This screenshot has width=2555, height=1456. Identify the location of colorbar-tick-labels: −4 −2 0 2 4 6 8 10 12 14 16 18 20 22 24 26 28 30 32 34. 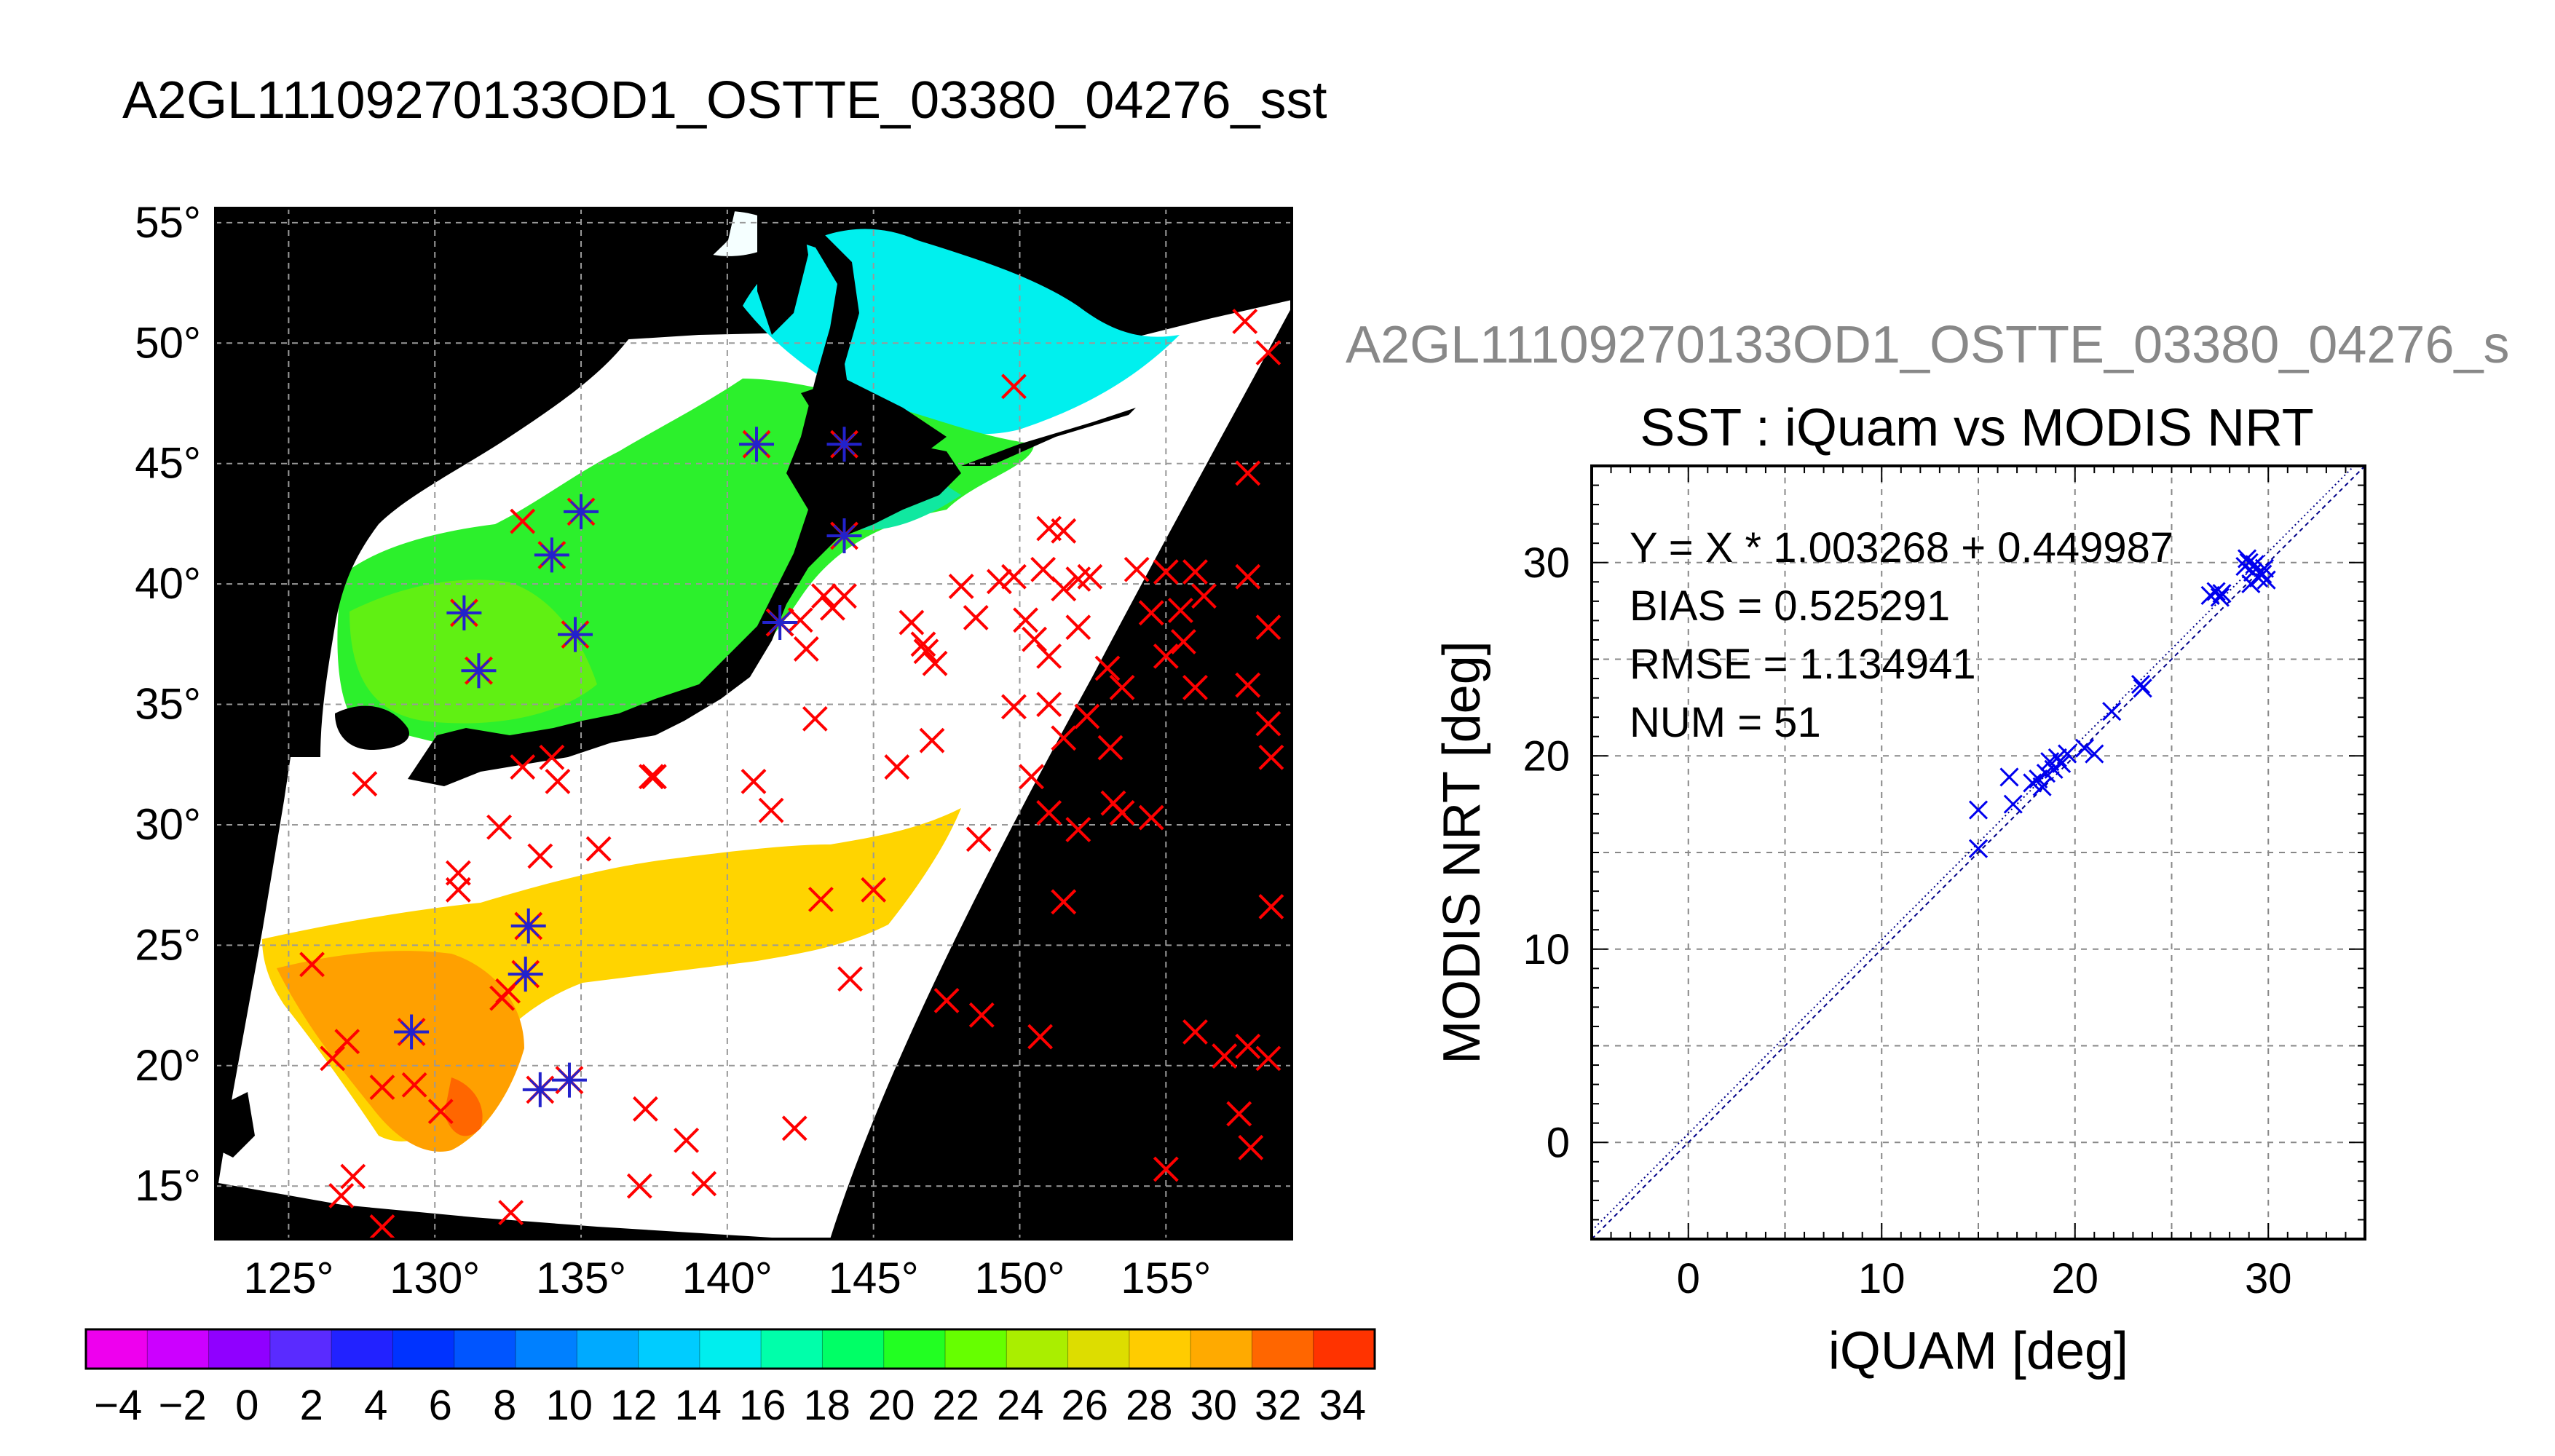
(730, 1405).